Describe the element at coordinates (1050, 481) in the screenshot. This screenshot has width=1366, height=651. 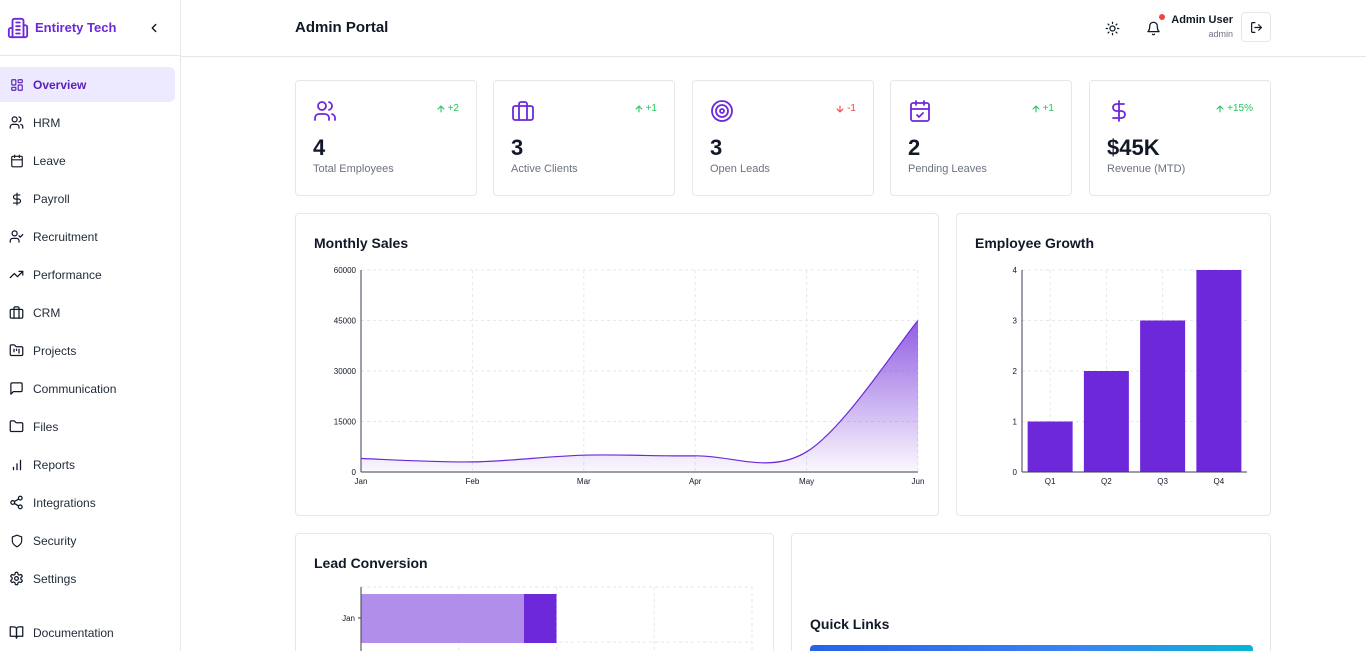
I see `x-tick-label: Q1` at that location.